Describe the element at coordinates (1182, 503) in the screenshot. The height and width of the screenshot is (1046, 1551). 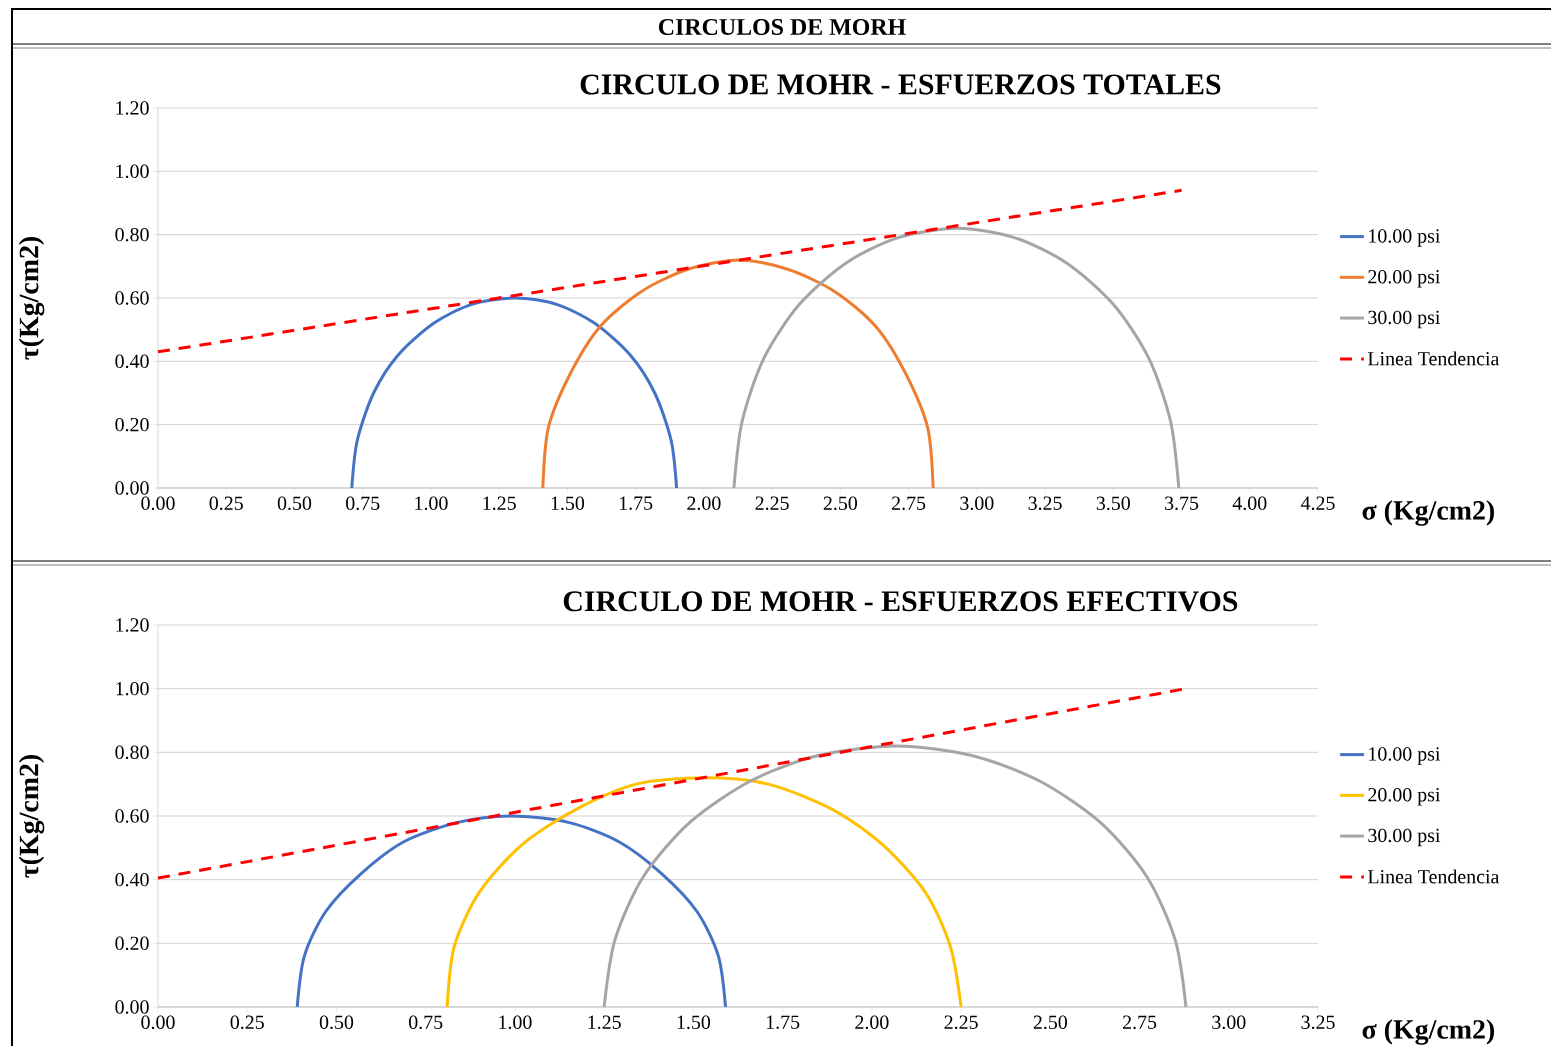
I see `x-tick-label: 3.75` at that location.